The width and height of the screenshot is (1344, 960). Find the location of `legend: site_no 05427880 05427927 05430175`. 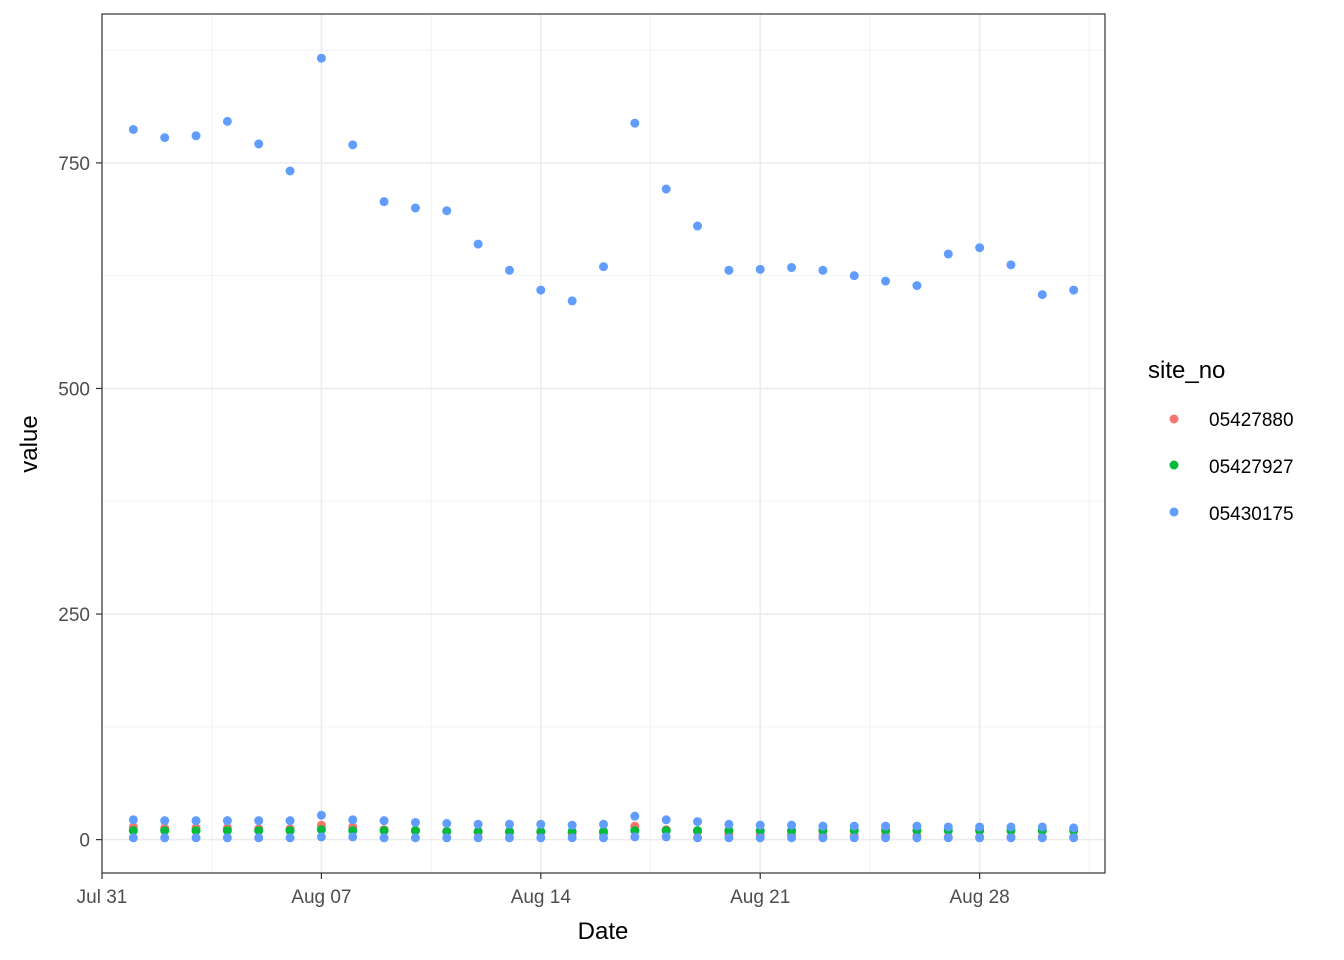

legend: site_no 05427880 05427927 05430175 is located at coordinates (1221, 441).